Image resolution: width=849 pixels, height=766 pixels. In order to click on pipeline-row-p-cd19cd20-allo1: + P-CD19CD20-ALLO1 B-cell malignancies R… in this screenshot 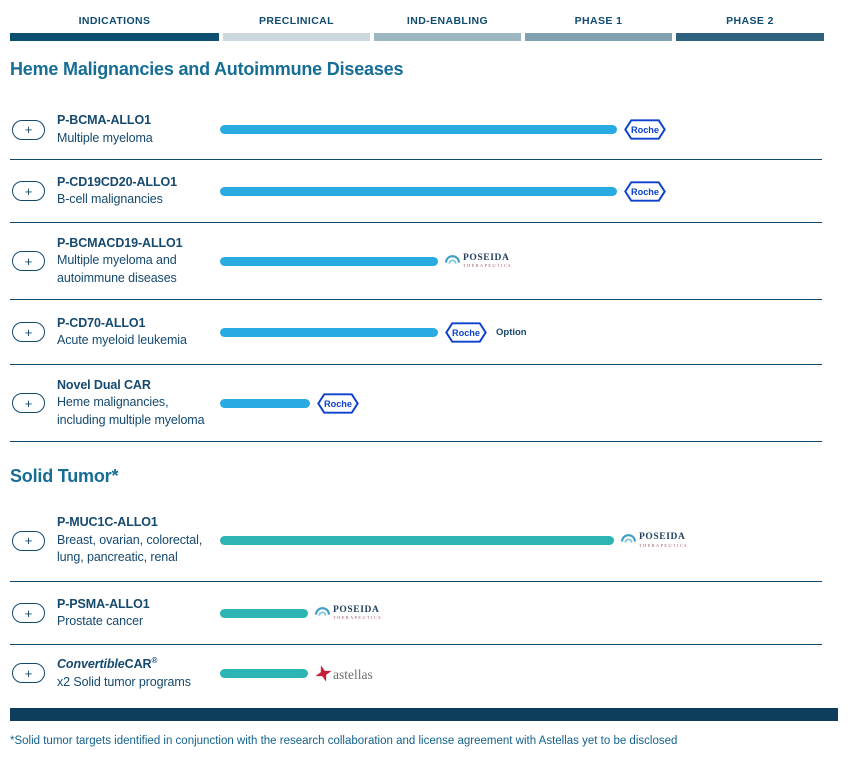, I will do `click(416, 191)`.